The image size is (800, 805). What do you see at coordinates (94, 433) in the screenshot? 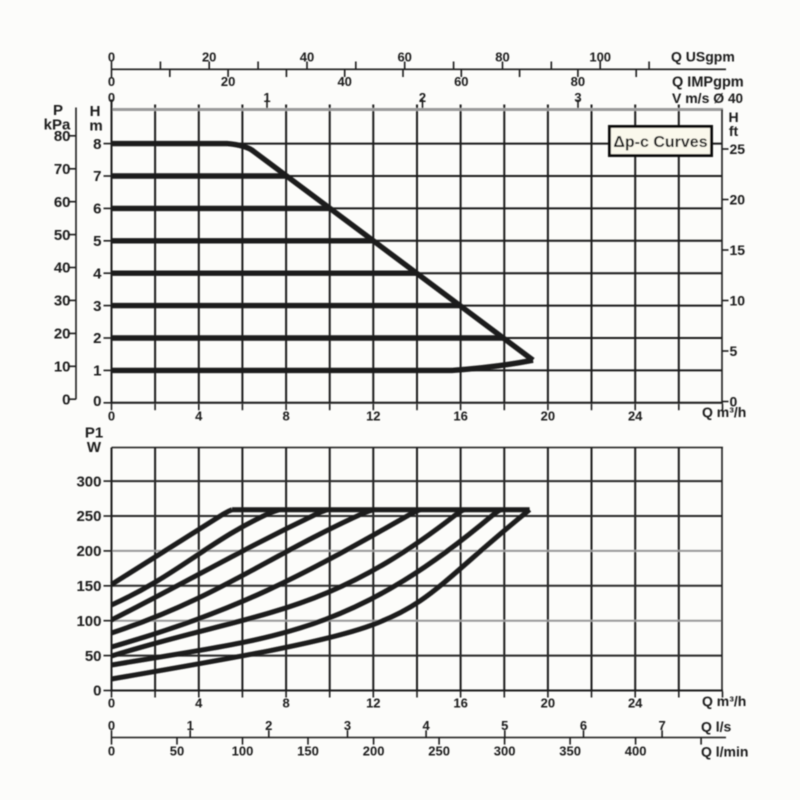
I see `svg-text: P1` at bounding box center [94, 433].